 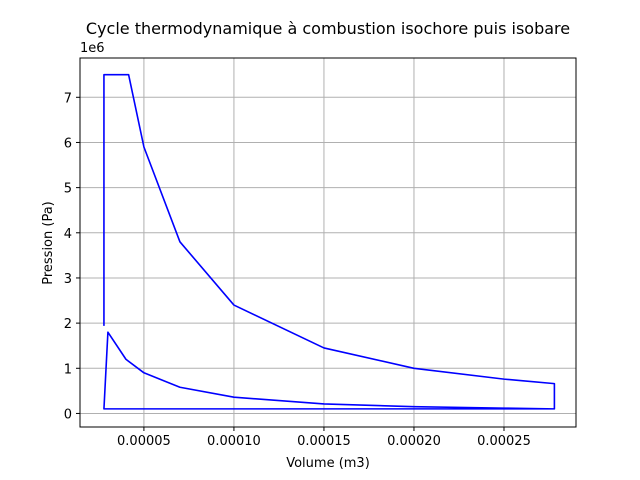 What do you see at coordinates (504, 441) in the screenshot?
I see `x-tick-label: 0.00025` at bounding box center [504, 441].